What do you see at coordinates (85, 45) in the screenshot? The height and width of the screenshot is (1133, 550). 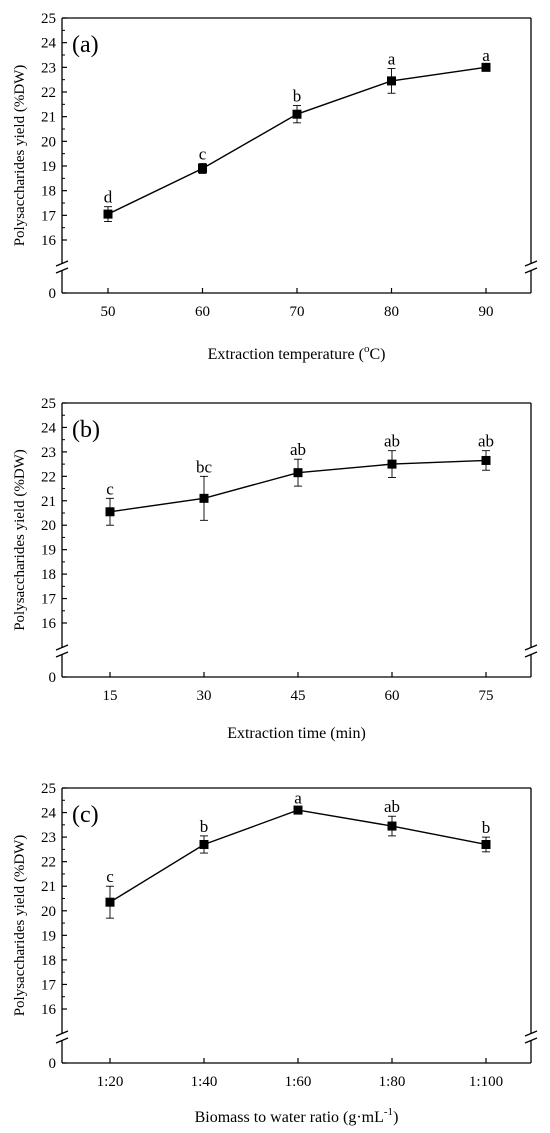 I see `panel-label: (a)` at bounding box center [85, 45].